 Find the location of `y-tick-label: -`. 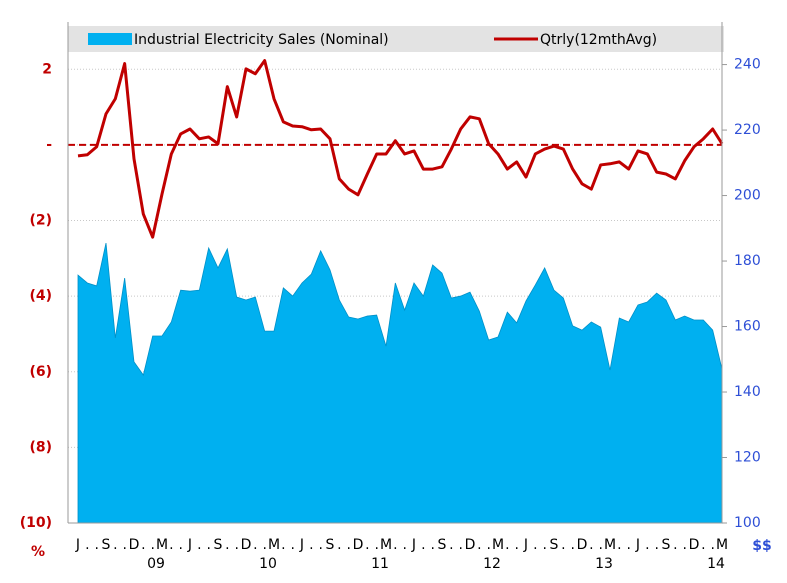

y-tick-label: - is located at coordinates (49, 145).